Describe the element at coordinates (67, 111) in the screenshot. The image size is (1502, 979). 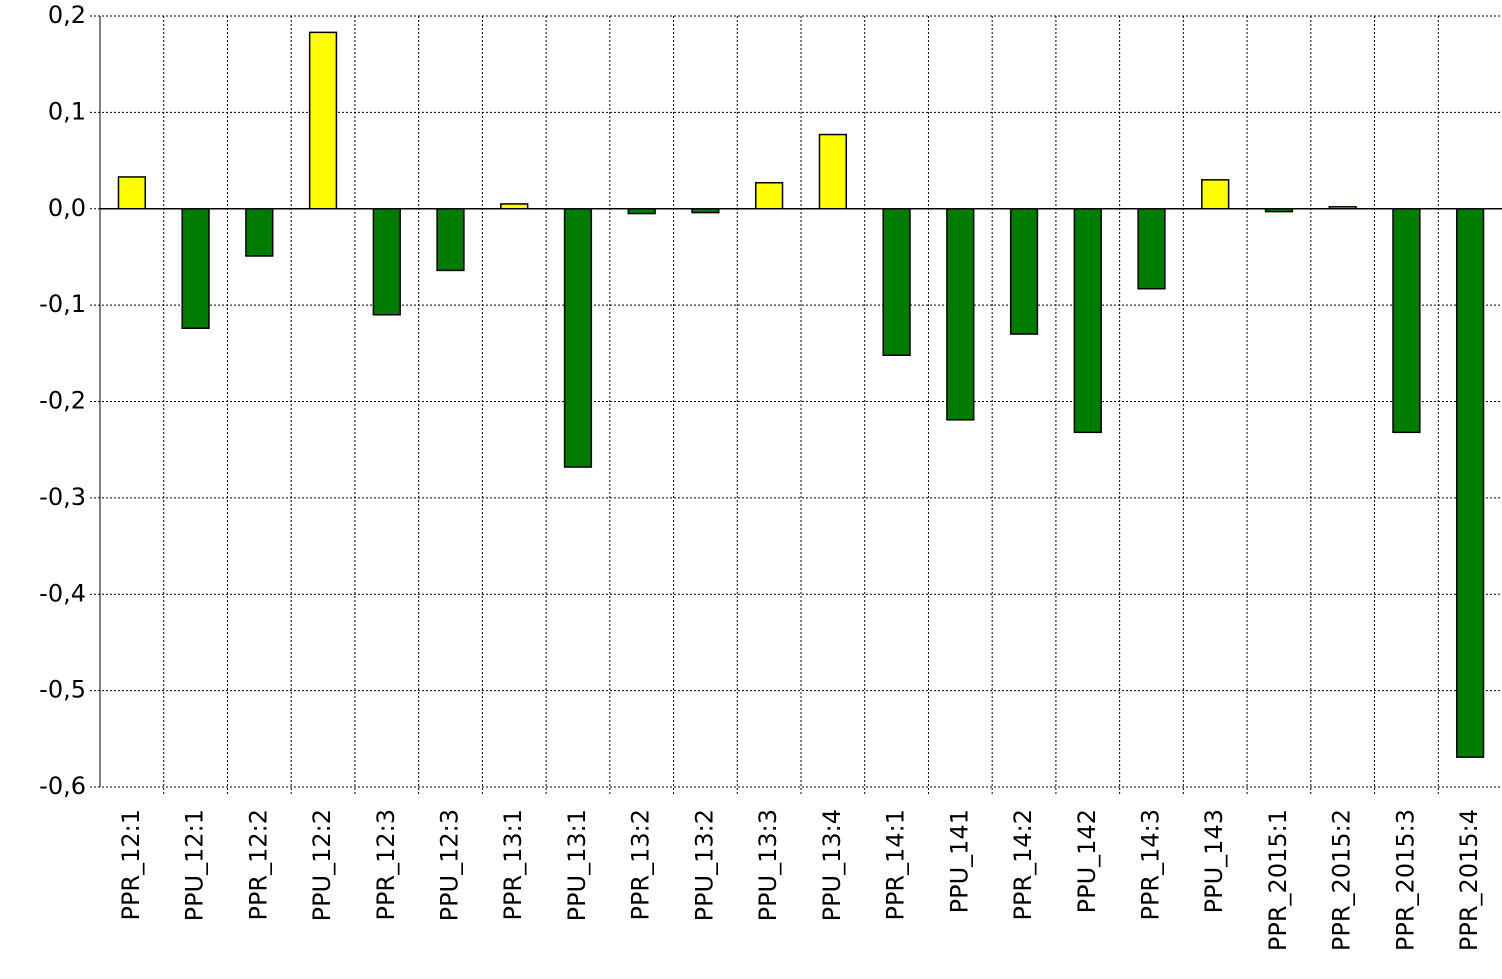
I see `y-tick-label: 0,1` at that location.